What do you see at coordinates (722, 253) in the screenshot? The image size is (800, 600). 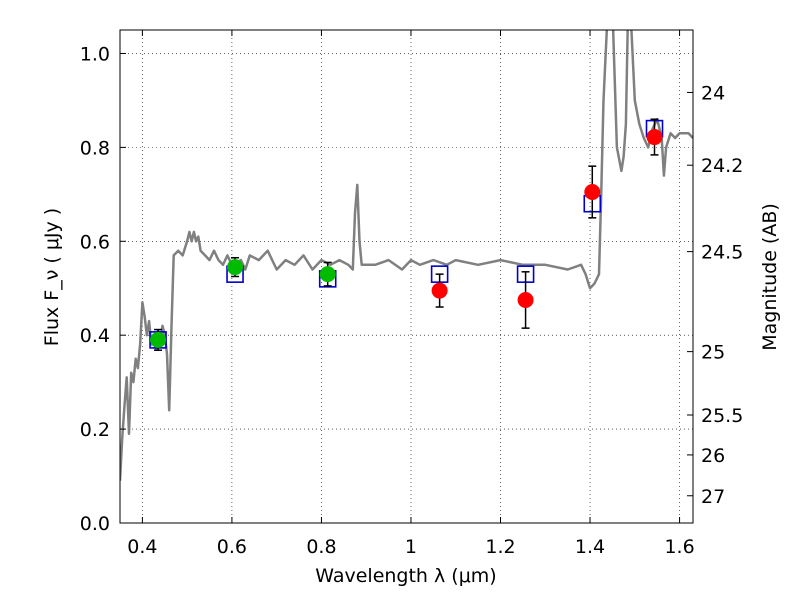 I see `magnitude-tick-label: 24.5` at bounding box center [722, 253].